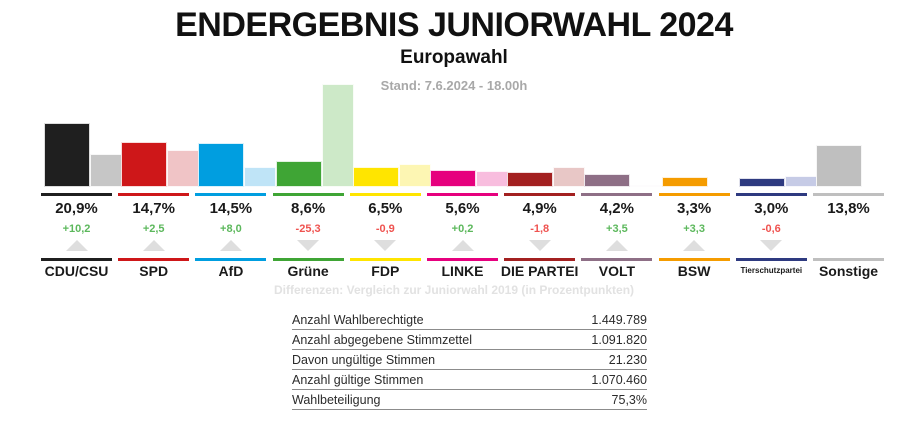 This screenshot has height=422, width=908. What do you see at coordinates (231, 271) in the screenshot?
I see `party-name-label: AfD` at bounding box center [231, 271].